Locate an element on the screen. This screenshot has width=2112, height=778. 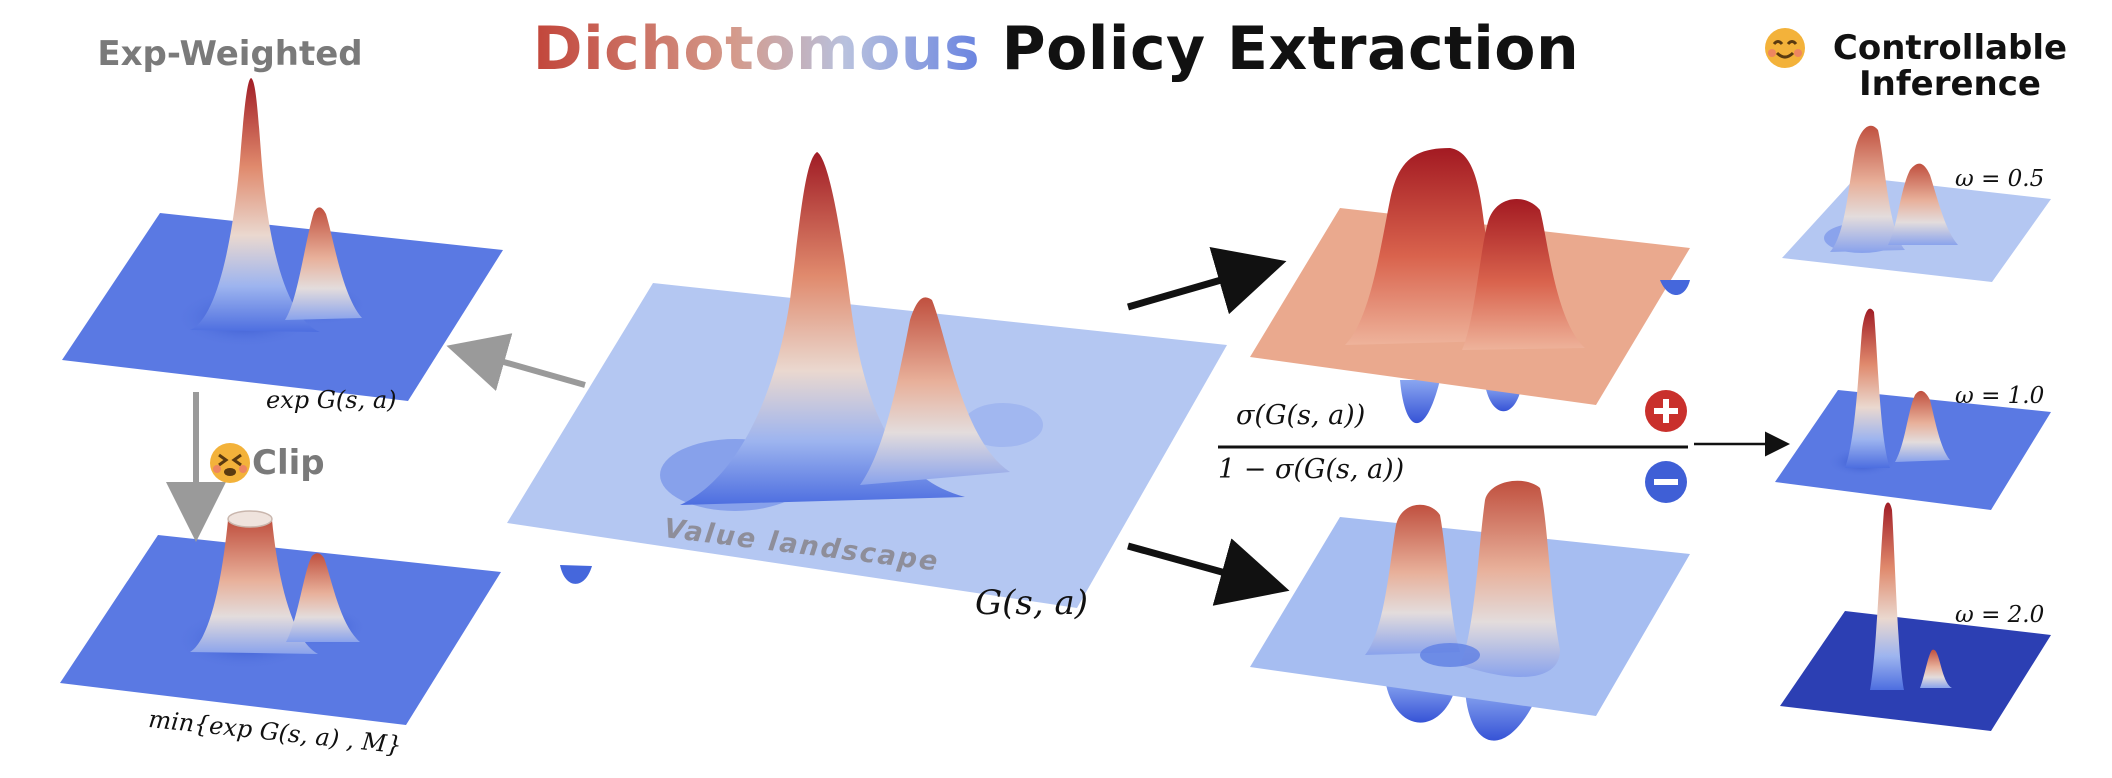
title-plain-part: Policy Extraction is located at coordinates (1290, 49).